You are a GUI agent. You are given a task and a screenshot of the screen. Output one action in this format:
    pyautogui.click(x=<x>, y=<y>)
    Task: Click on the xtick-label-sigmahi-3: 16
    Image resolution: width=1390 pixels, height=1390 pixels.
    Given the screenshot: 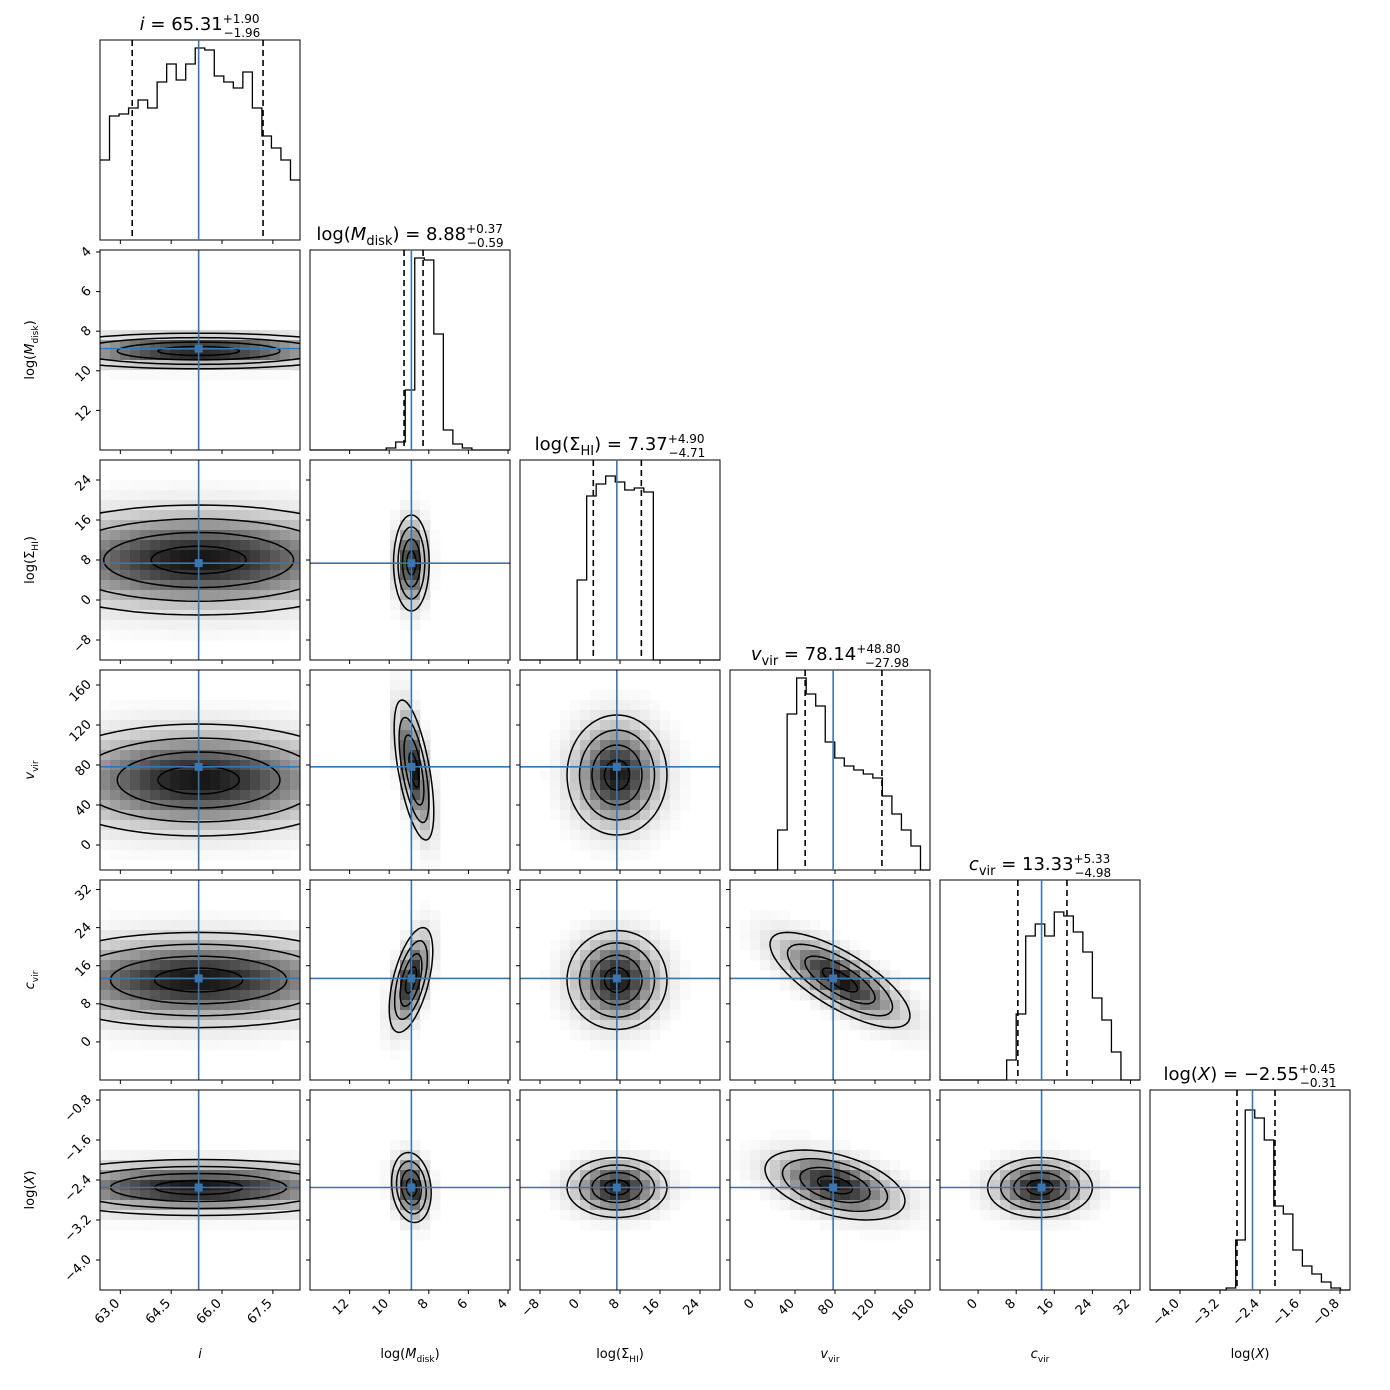 What is the action you would take?
    pyautogui.click(x=652, y=1307)
    